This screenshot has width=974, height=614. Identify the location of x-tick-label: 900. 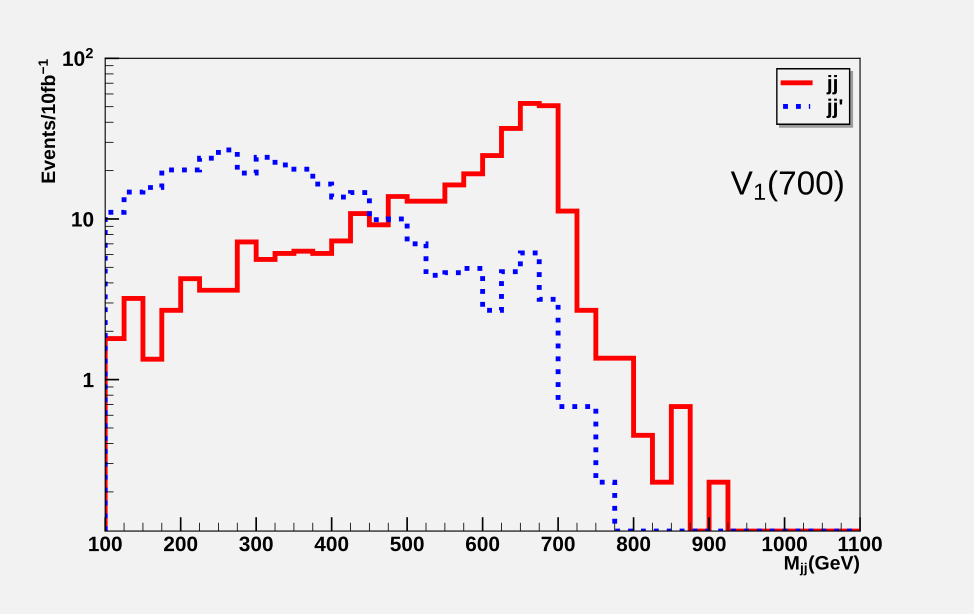
(709, 544).